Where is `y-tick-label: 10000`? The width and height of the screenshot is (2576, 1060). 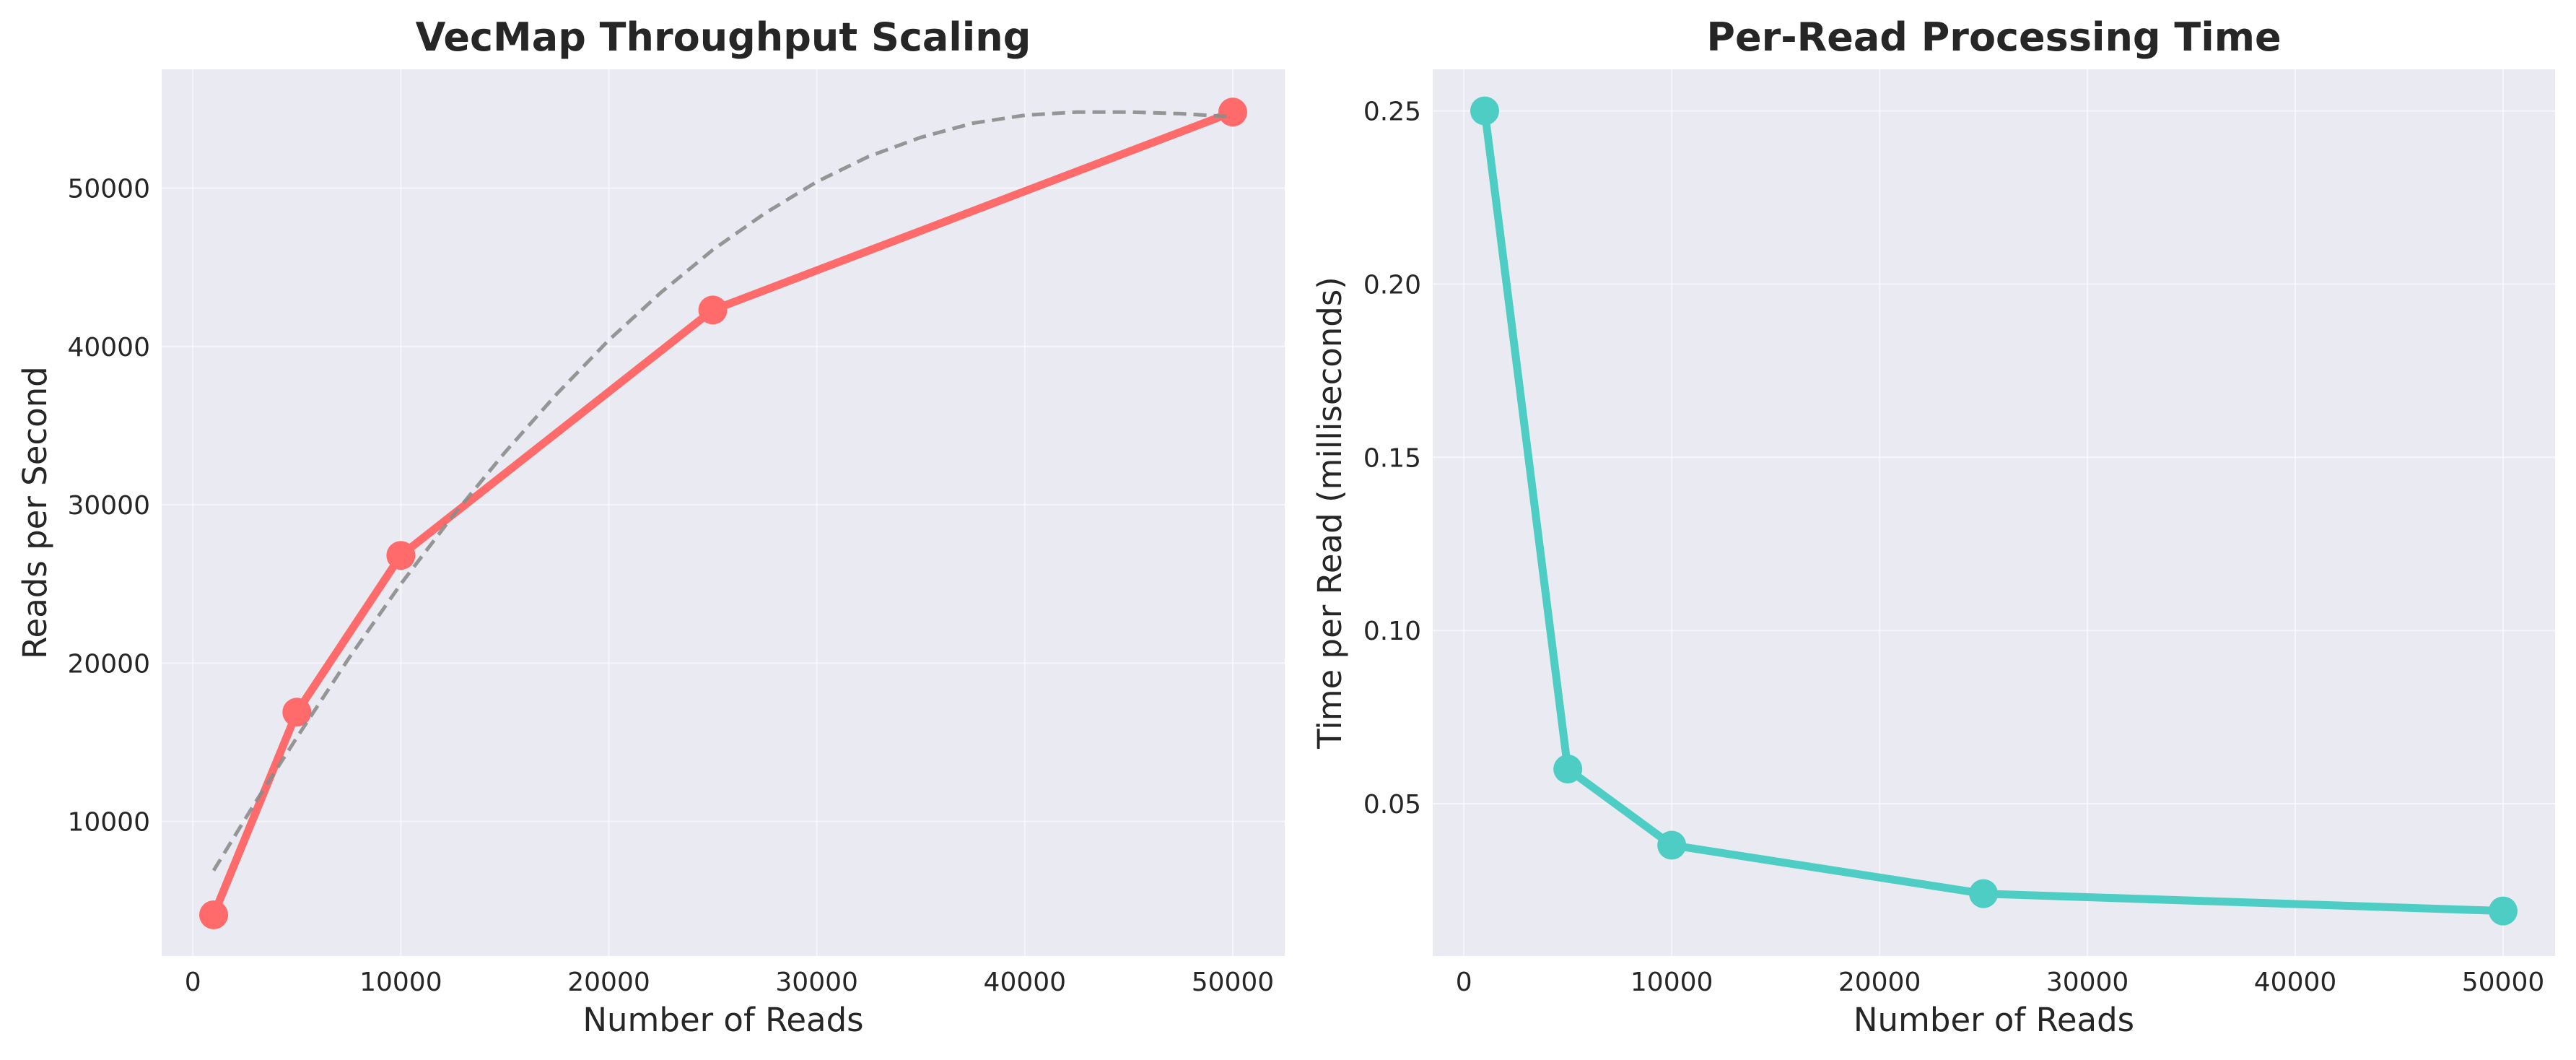
y-tick-label: 10000 is located at coordinates (108, 823).